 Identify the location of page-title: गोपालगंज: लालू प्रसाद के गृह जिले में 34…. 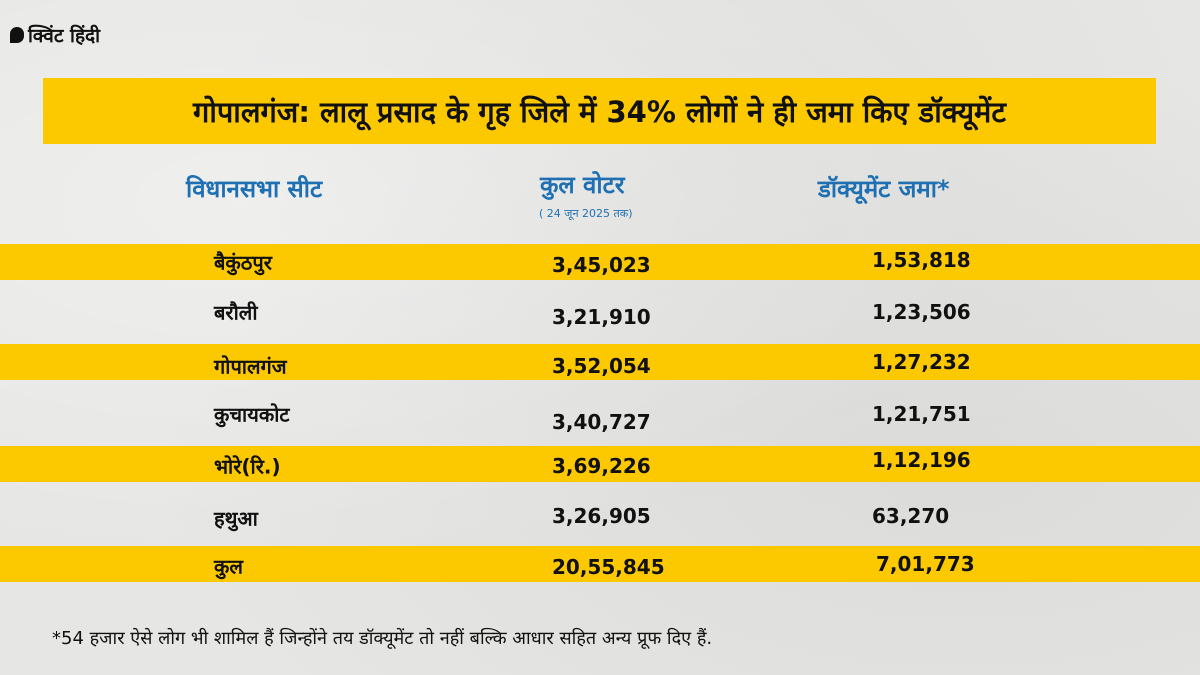
(599, 111).